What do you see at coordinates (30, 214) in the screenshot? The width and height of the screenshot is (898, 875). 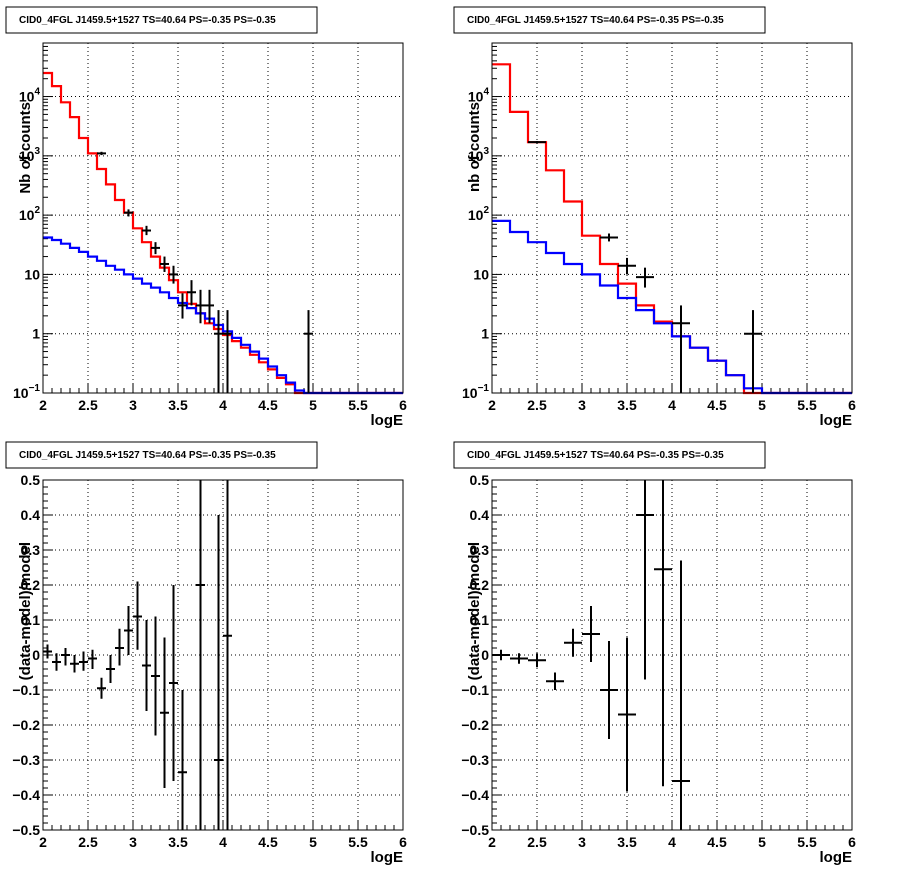 I see `y-tick-label: 10²` at bounding box center [30, 214].